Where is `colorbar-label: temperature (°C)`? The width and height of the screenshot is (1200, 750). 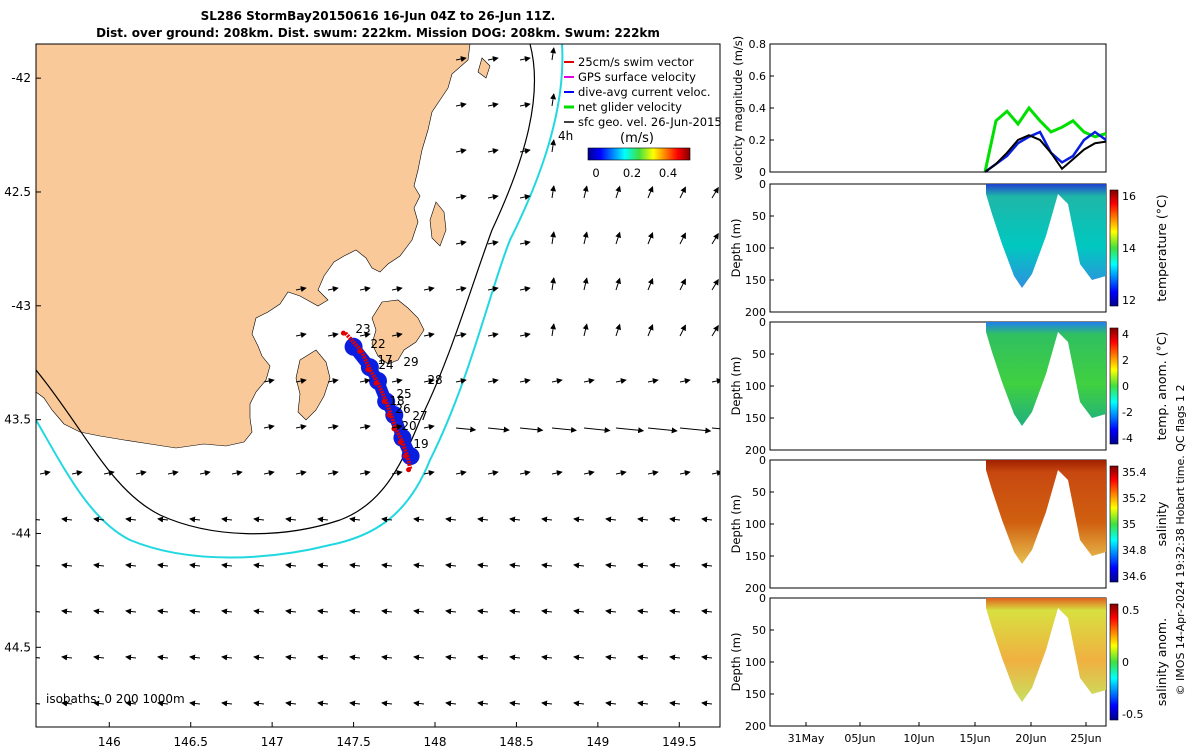 colorbar-label: temperature (°C) is located at coordinates (1161, 247).